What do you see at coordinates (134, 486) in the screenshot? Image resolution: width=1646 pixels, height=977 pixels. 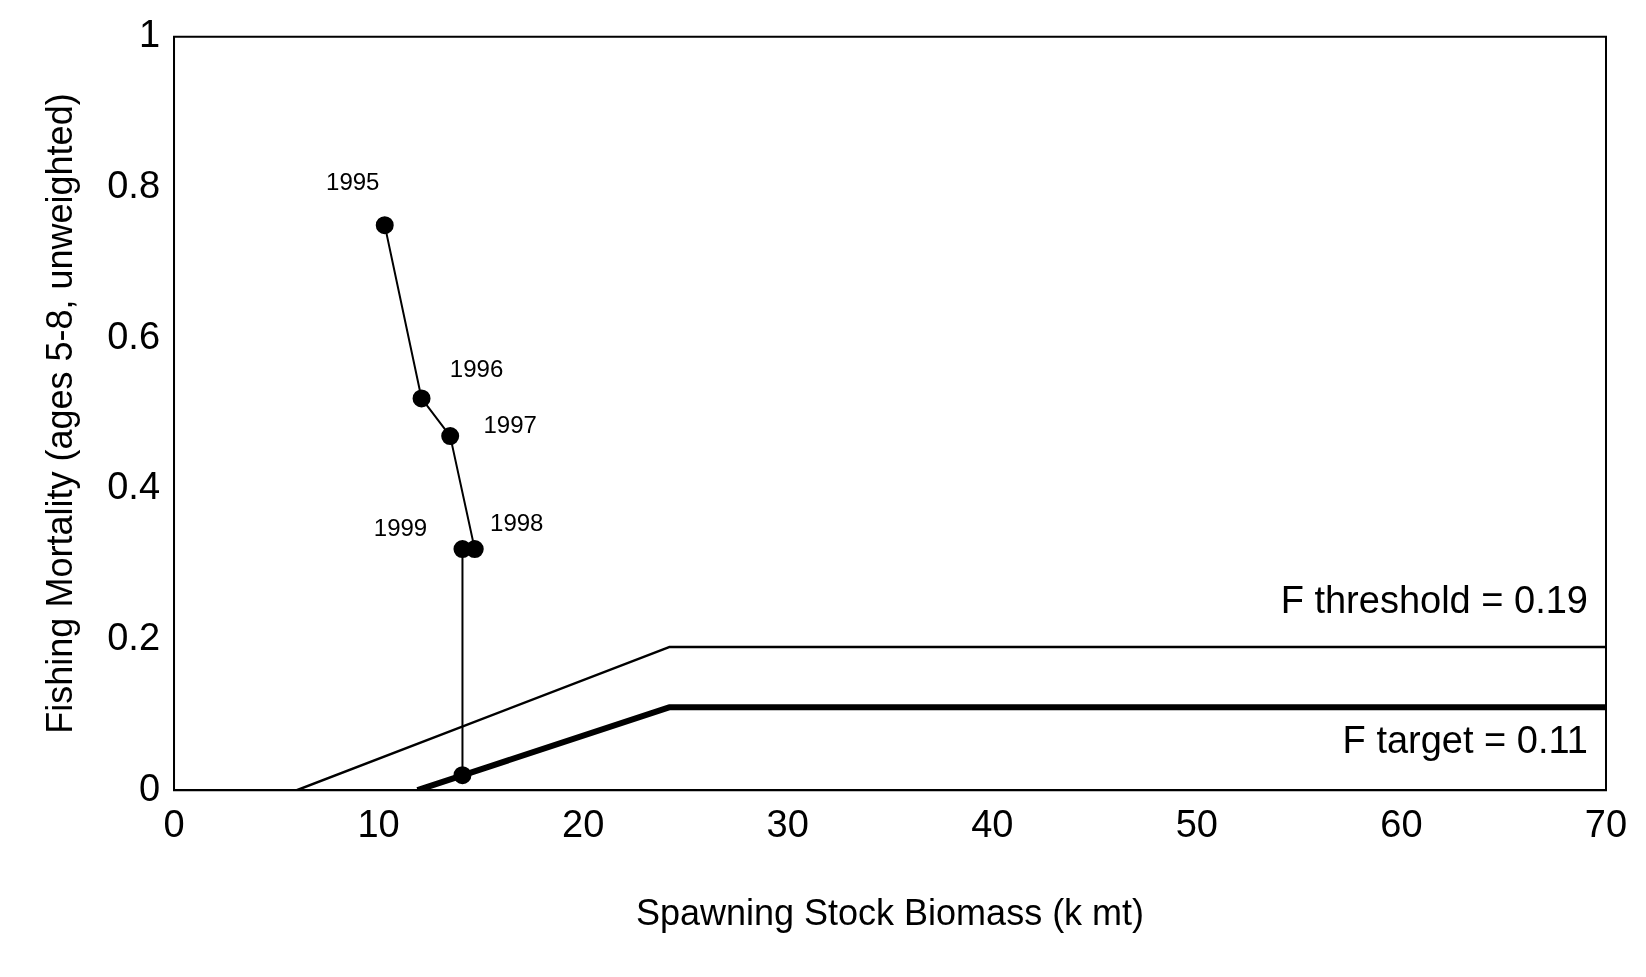 I see `y-tick-label: 0.4` at bounding box center [134, 486].